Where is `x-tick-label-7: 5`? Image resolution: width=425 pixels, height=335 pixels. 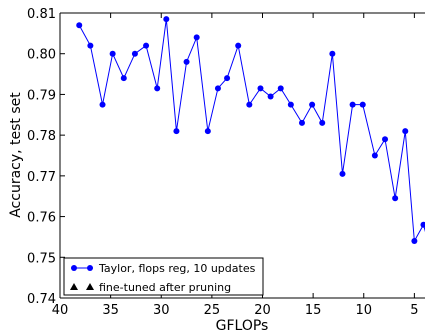 x-tick-label-7: 5 is located at coordinates (414, 310).